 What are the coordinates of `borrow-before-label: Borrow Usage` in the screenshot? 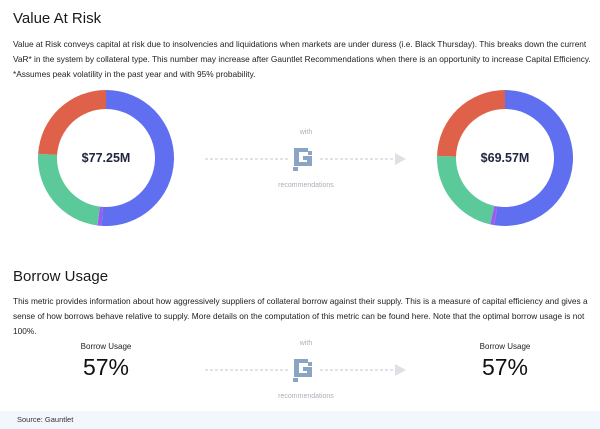 It's located at (106, 346).